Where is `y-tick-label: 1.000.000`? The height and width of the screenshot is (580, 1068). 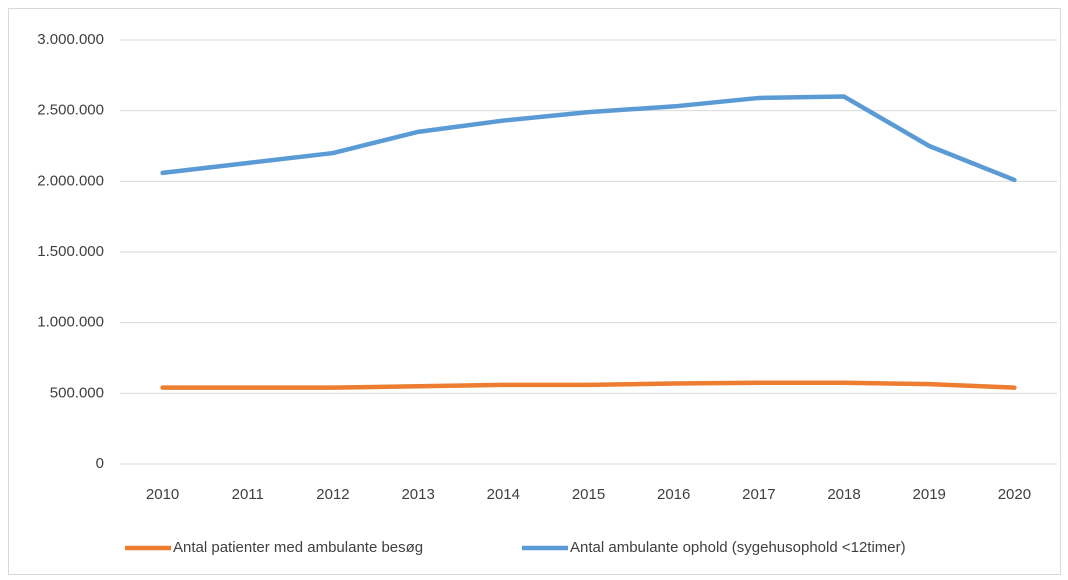
y-tick-label: 1.000.000 is located at coordinates (70, 322).